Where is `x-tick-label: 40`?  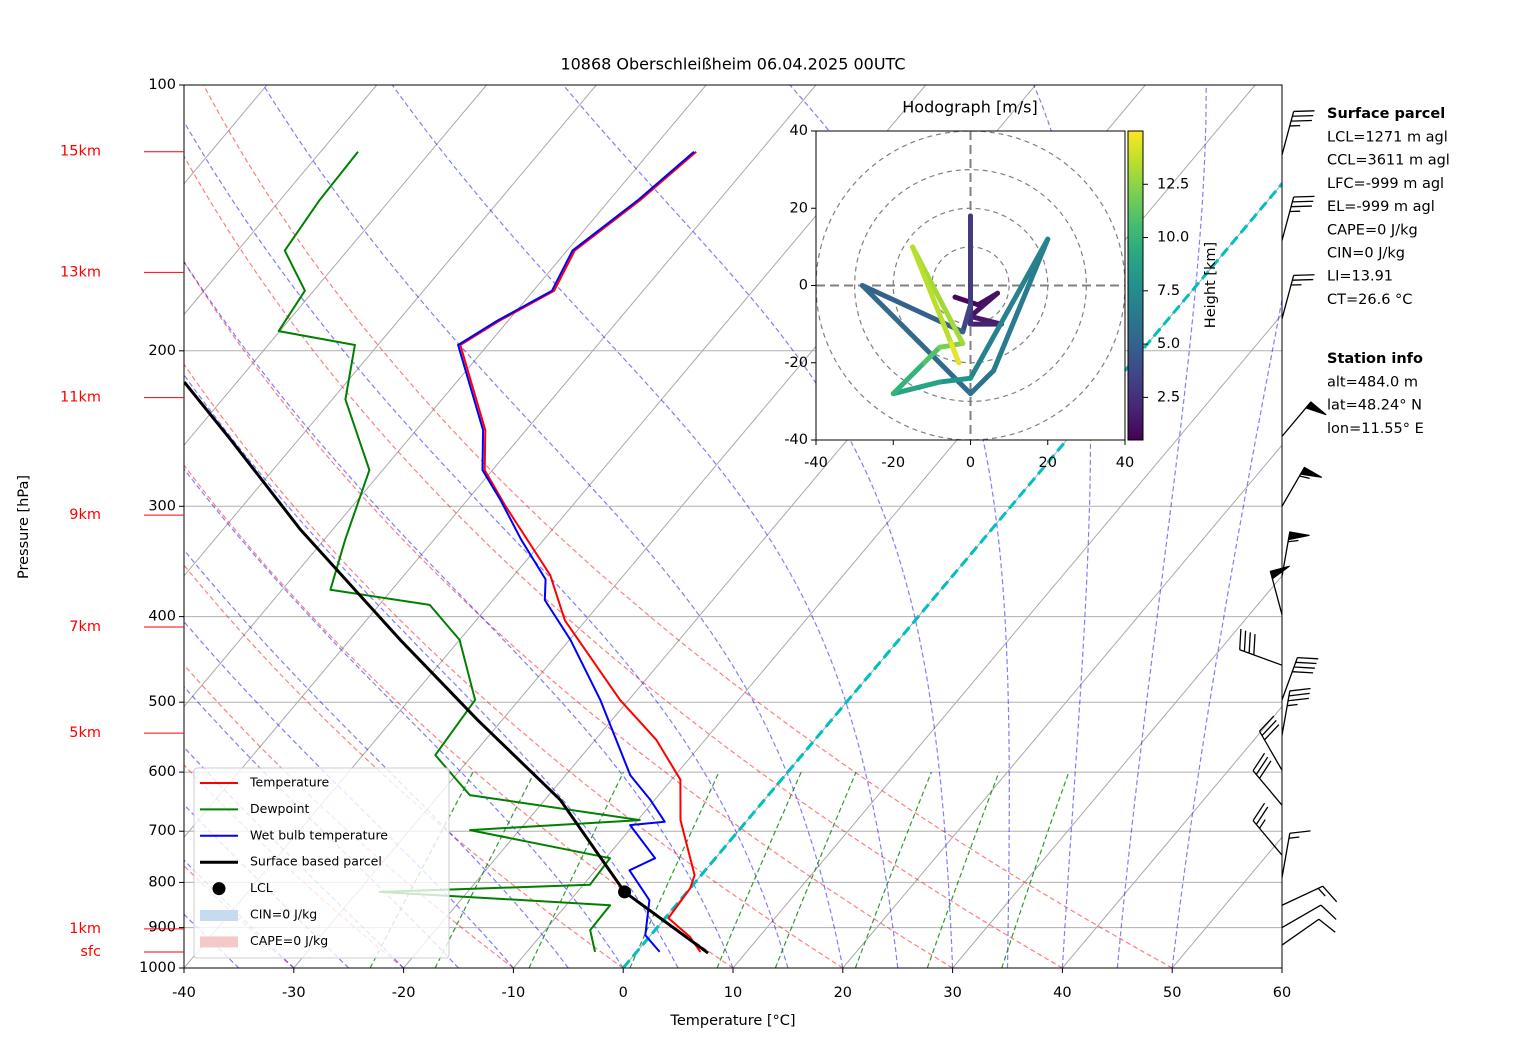 x-tick-label: 40 is located at coordinates (1125, 463).